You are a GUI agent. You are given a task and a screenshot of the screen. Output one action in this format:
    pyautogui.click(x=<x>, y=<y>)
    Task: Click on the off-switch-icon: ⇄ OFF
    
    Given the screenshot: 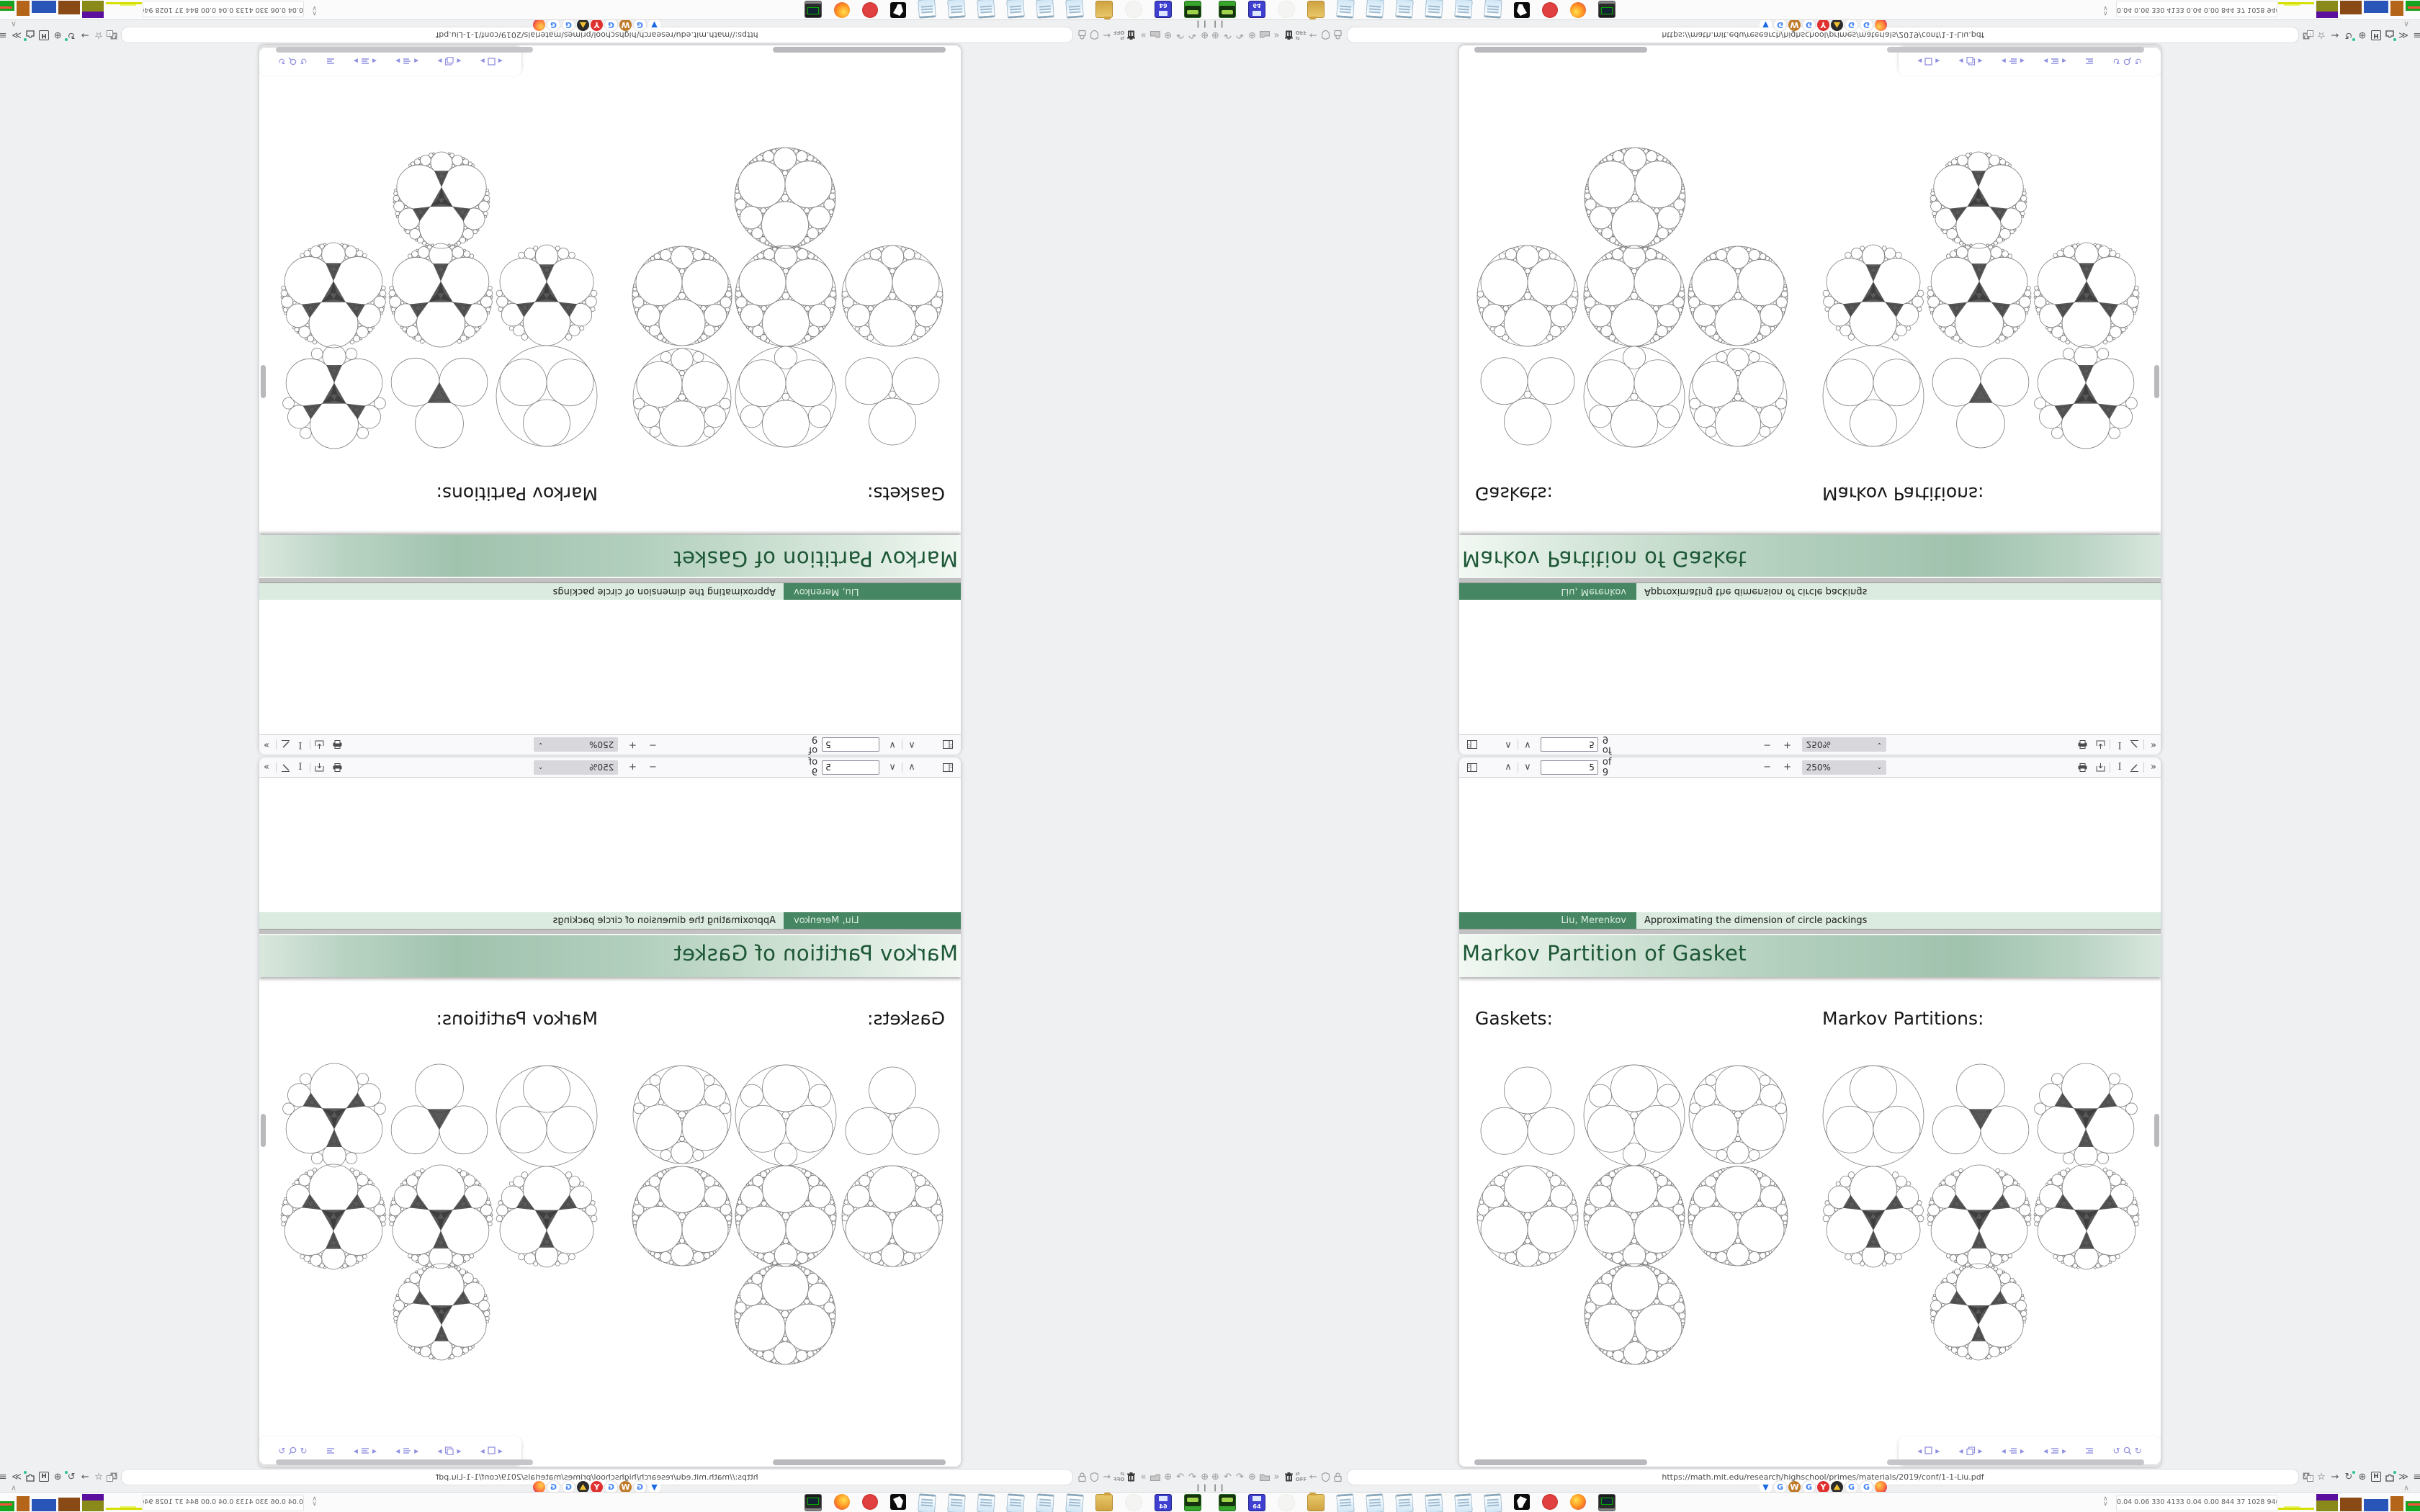 What is the action you would take?
    pyautogui.click(x=1301, y=1476)
    